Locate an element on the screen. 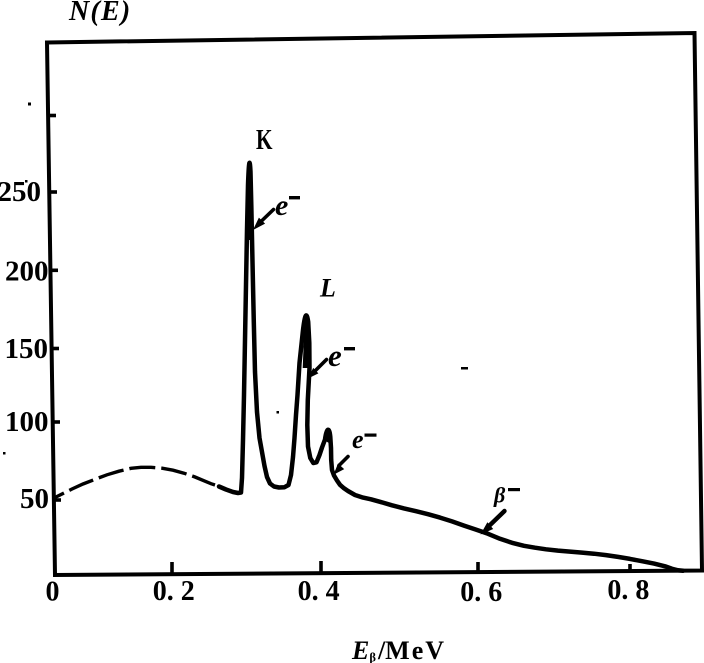  svg-text: 250 is located at coordinates (20, 192).